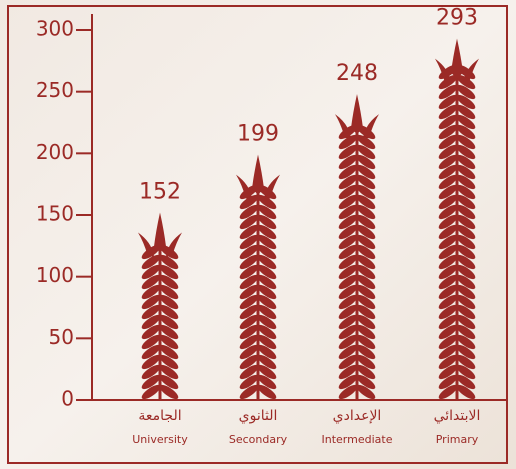  Describe the element at coordinates (159, 416) in the screenshot. I see `x-tick-label-ar: الجامعة` at that location.